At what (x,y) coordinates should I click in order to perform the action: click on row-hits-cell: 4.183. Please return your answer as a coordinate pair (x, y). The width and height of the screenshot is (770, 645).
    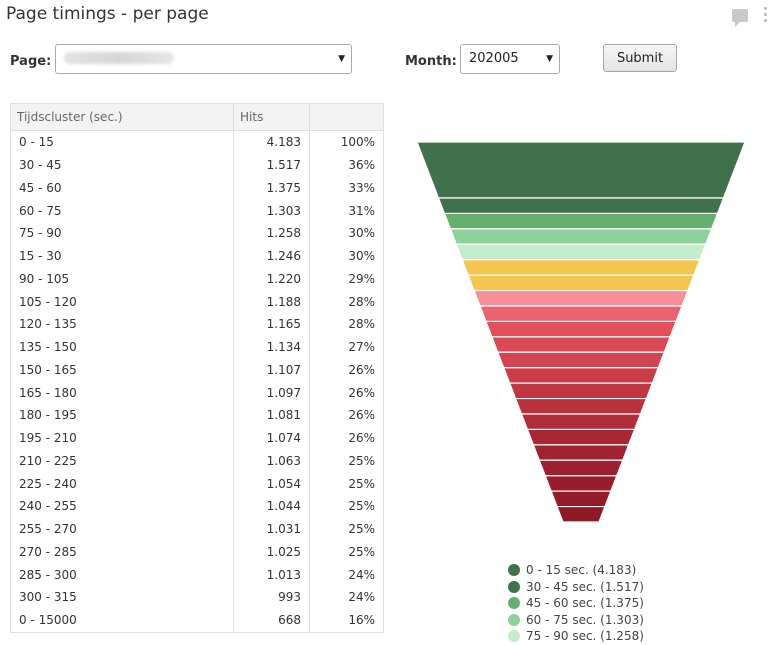
    Looking at the image, I should click on (271, 142).